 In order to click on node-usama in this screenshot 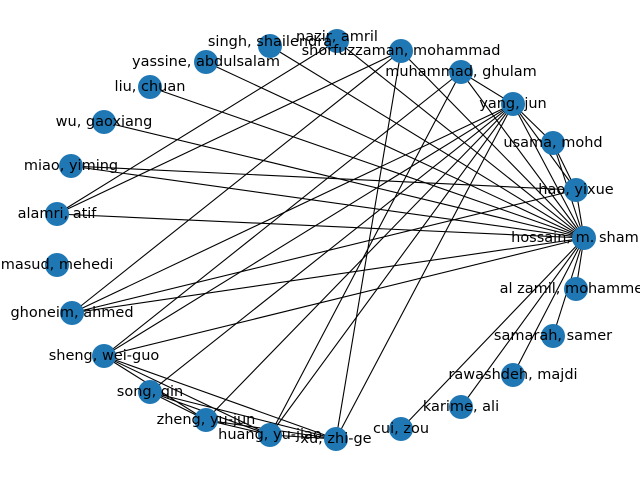, I will do `click(553, 143)`.